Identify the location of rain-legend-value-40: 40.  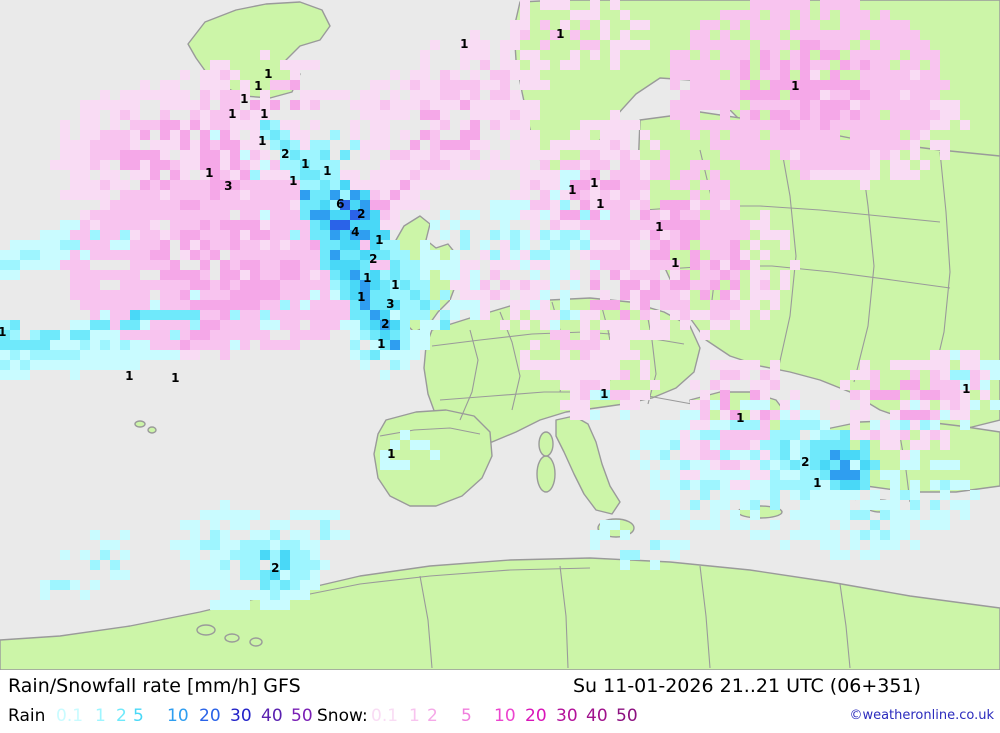
(272, 716).